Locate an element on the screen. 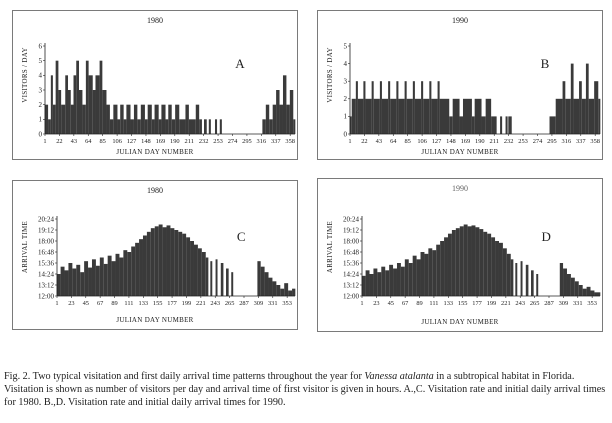 This screenshot has width=612, height=423. y-tick-label: 19:12 is located at coordinates (46, 230).